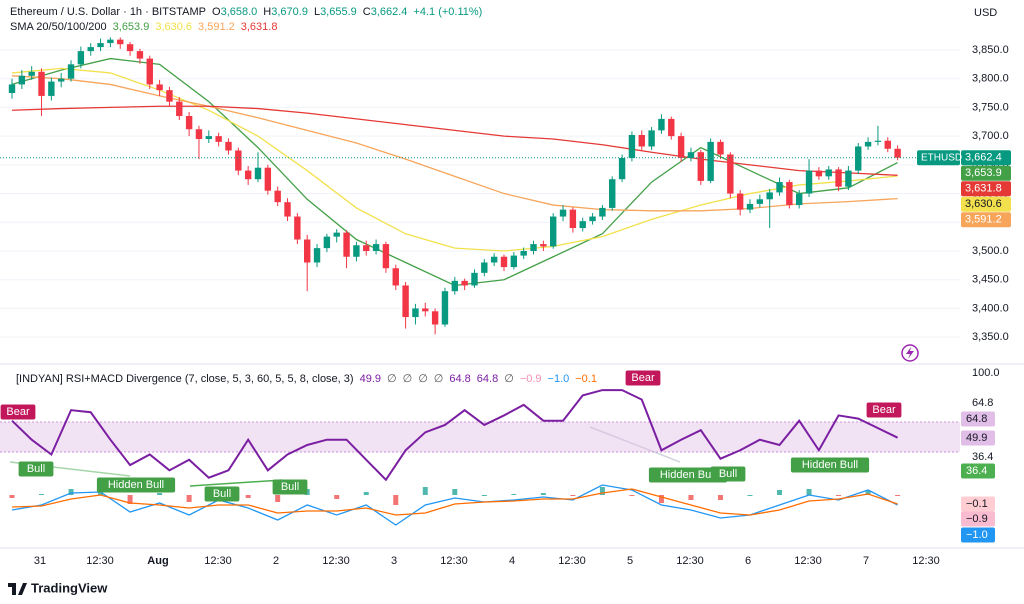  I want to click on value-box, so click(978, 535).